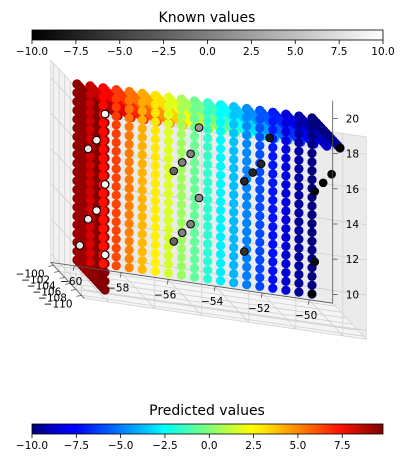  What do you see at coordinates (52, 298) in the screenshot?
I see `x-tick-label: −108` at bounding box center [52, 298].